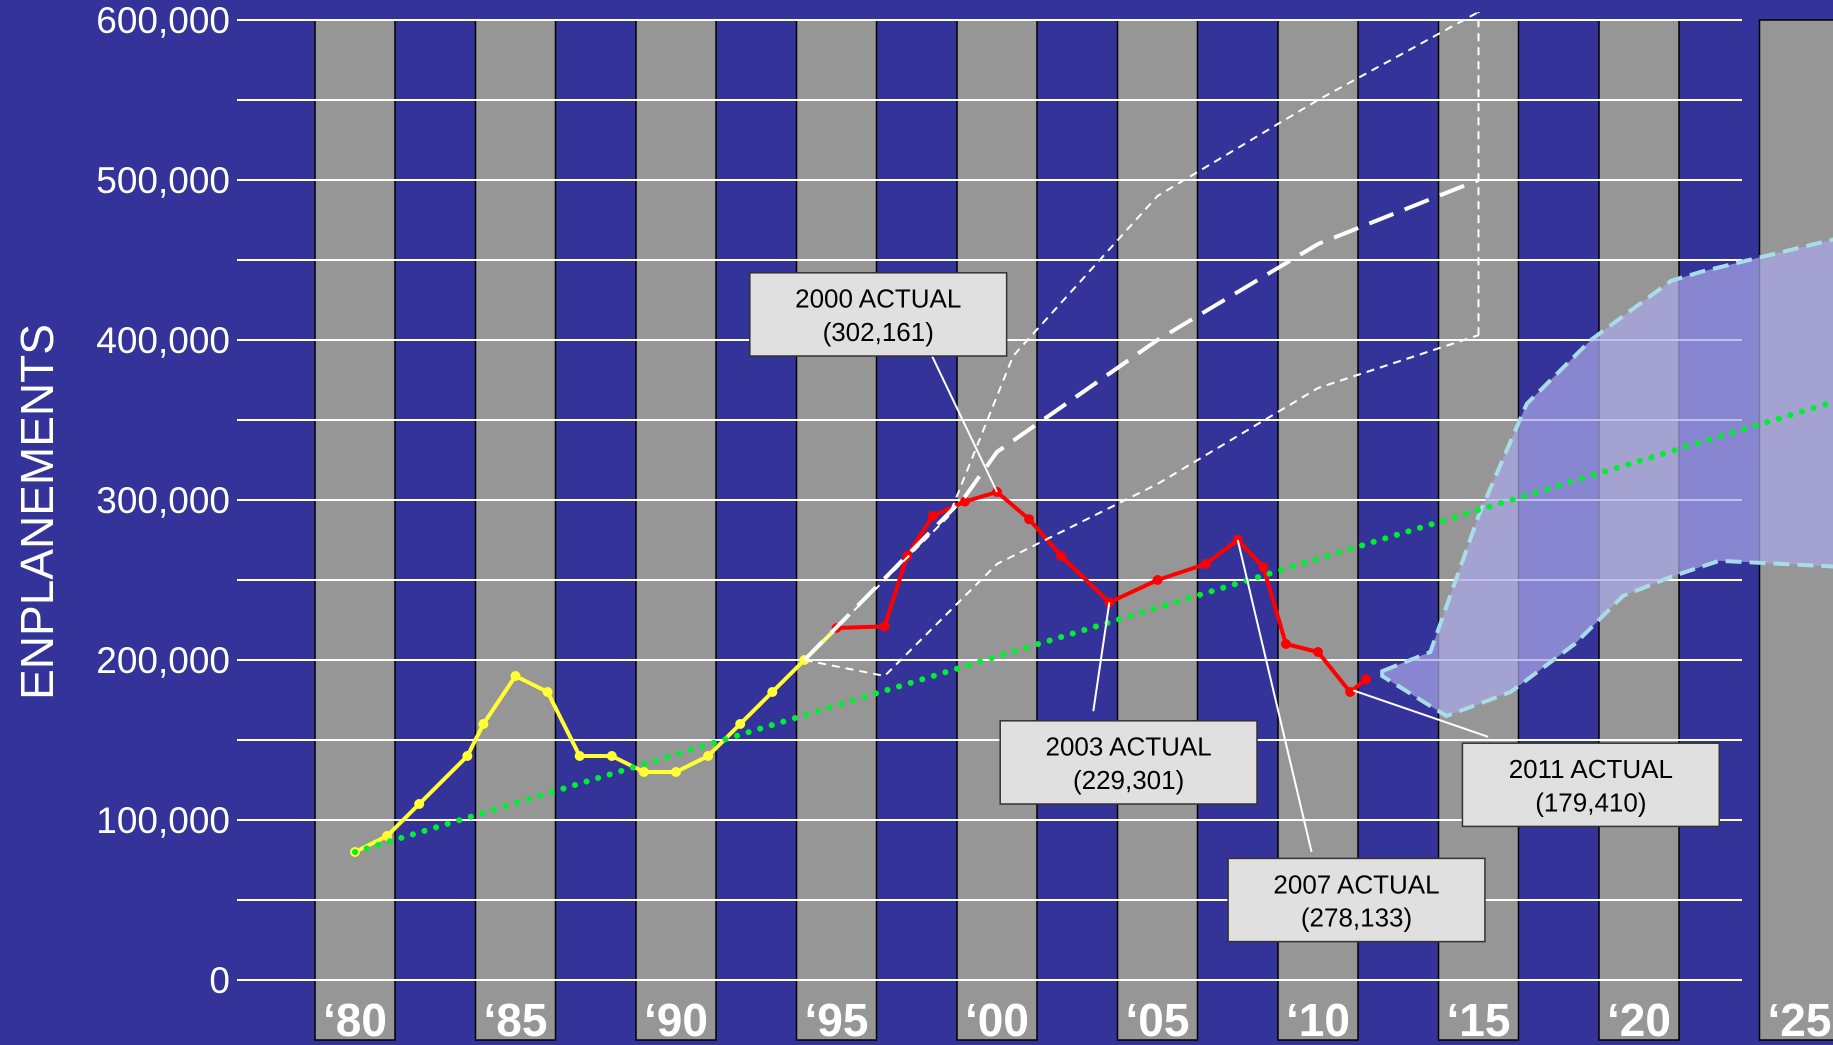  What do you see at coordinates (163, 340) in the screenshot?
I see `y-tick-label: 400,000` at bounding box center [163, 340].